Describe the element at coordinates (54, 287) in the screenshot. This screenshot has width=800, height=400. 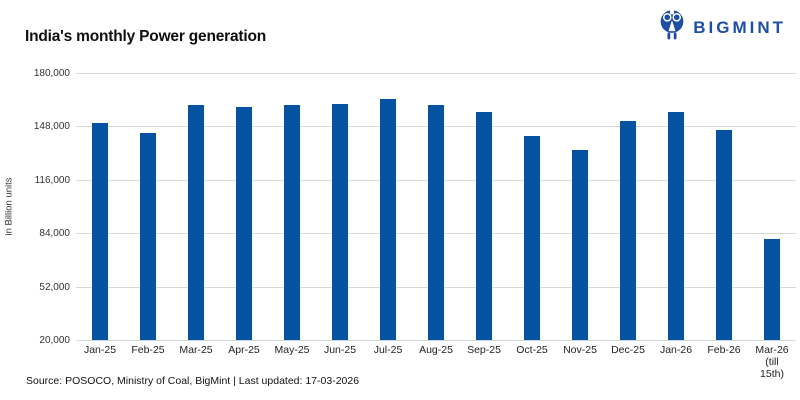
I see `y-tick-label: 52,000` at that location.